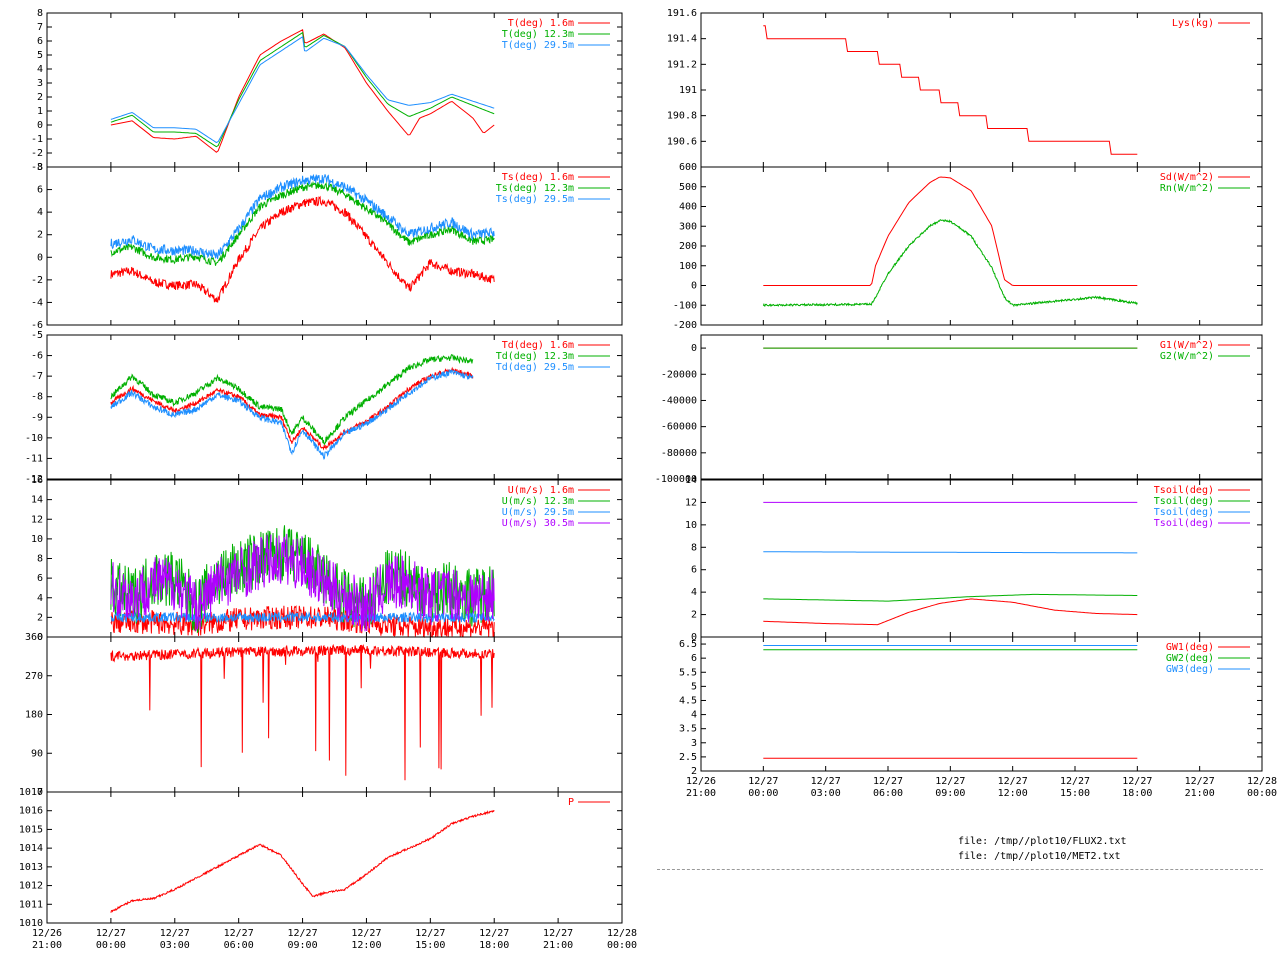 The image size is (1280, 960). What do you see at coordinates (1190, 647) in the screenshot?
I see `legend-label: GW1(deg)` at bounding box center [1190, 647].